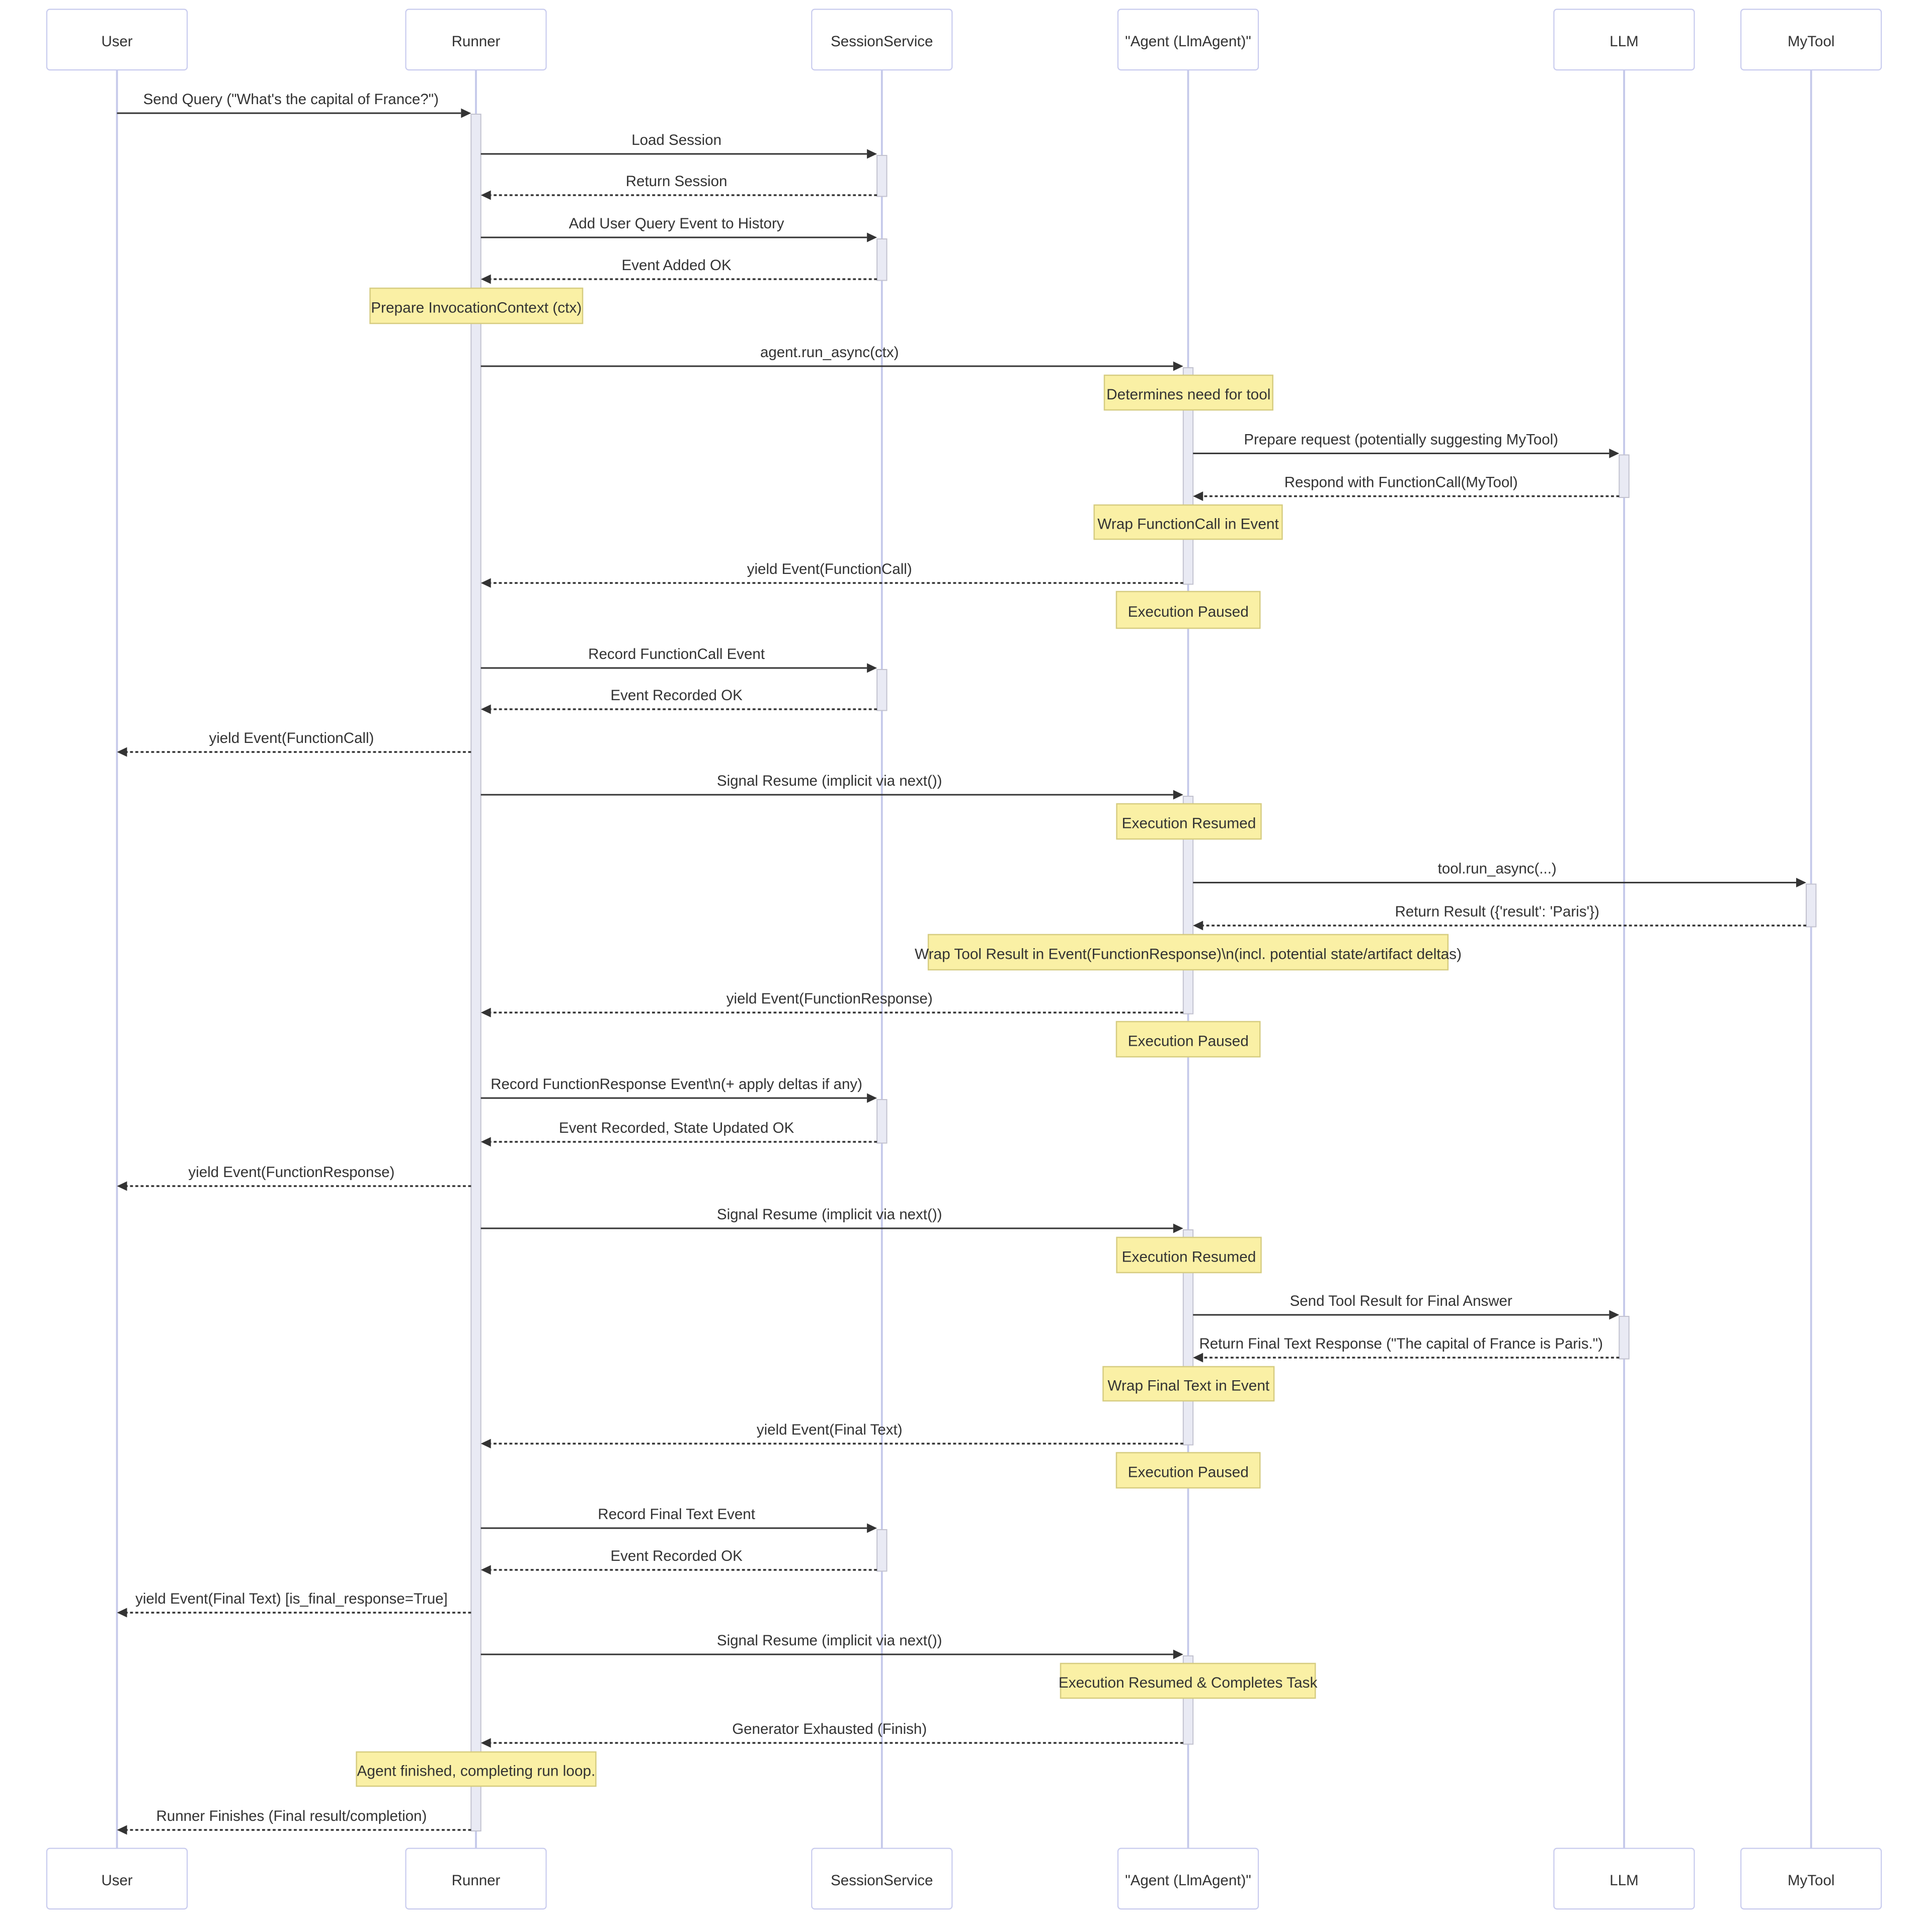 Image resolution: width=1932 pixels, height=1924 pixels. I want to click on svg-text: Determines need for tool, so click(1188, 394).